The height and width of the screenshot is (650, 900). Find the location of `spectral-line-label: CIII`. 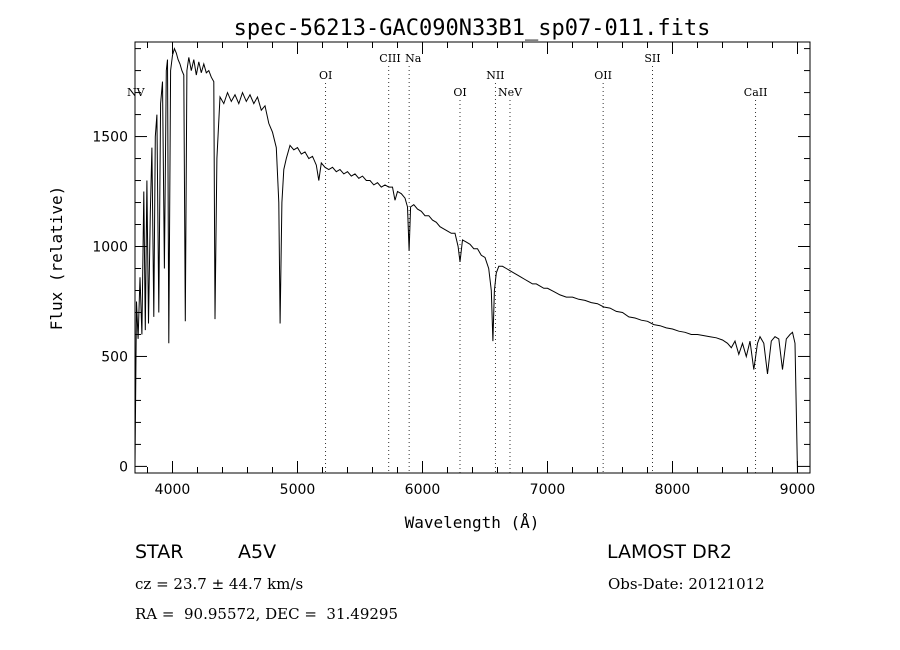

spectral-line-label: CIII is located at coordinates (389, 58).